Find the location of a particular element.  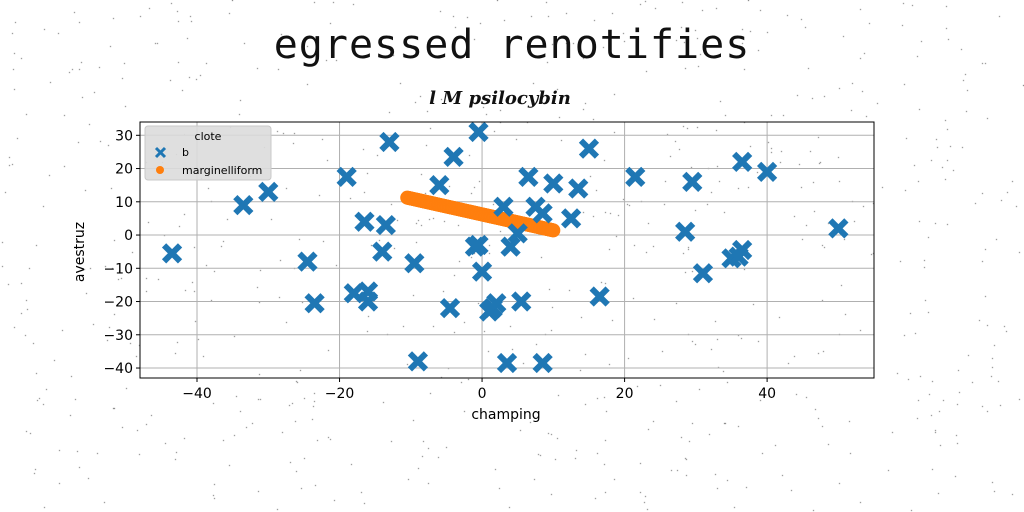

x-axis-label: champing is located at coordinates (505, 415).